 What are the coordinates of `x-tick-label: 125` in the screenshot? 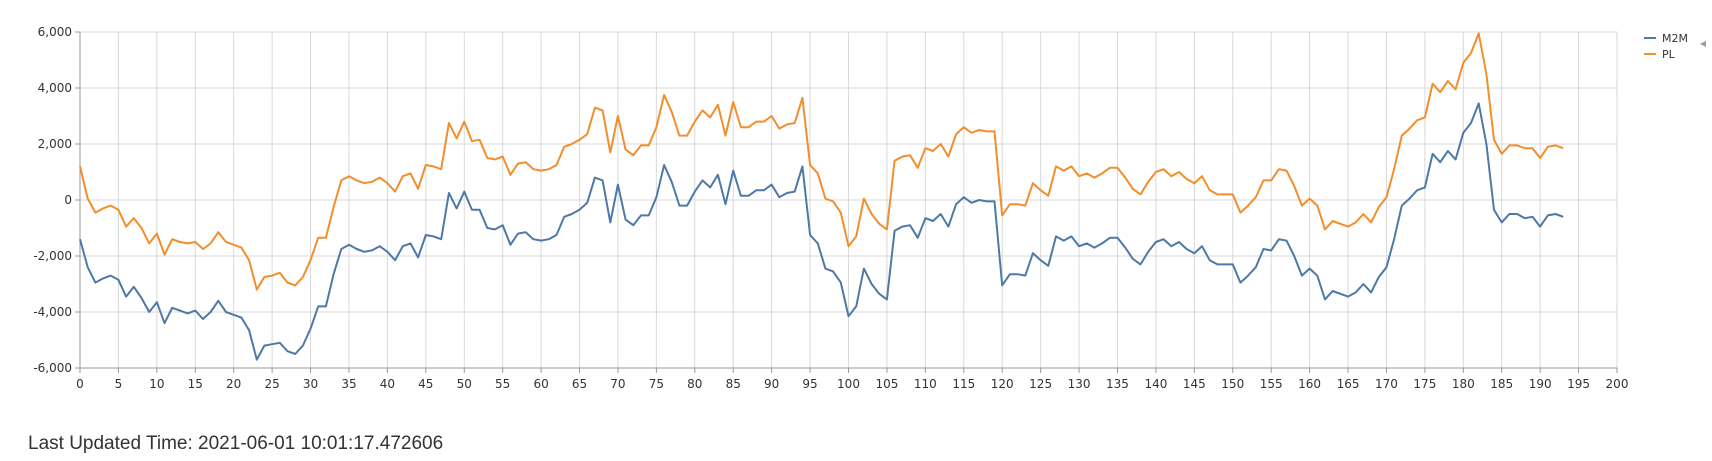 It's located at (1040, 384).